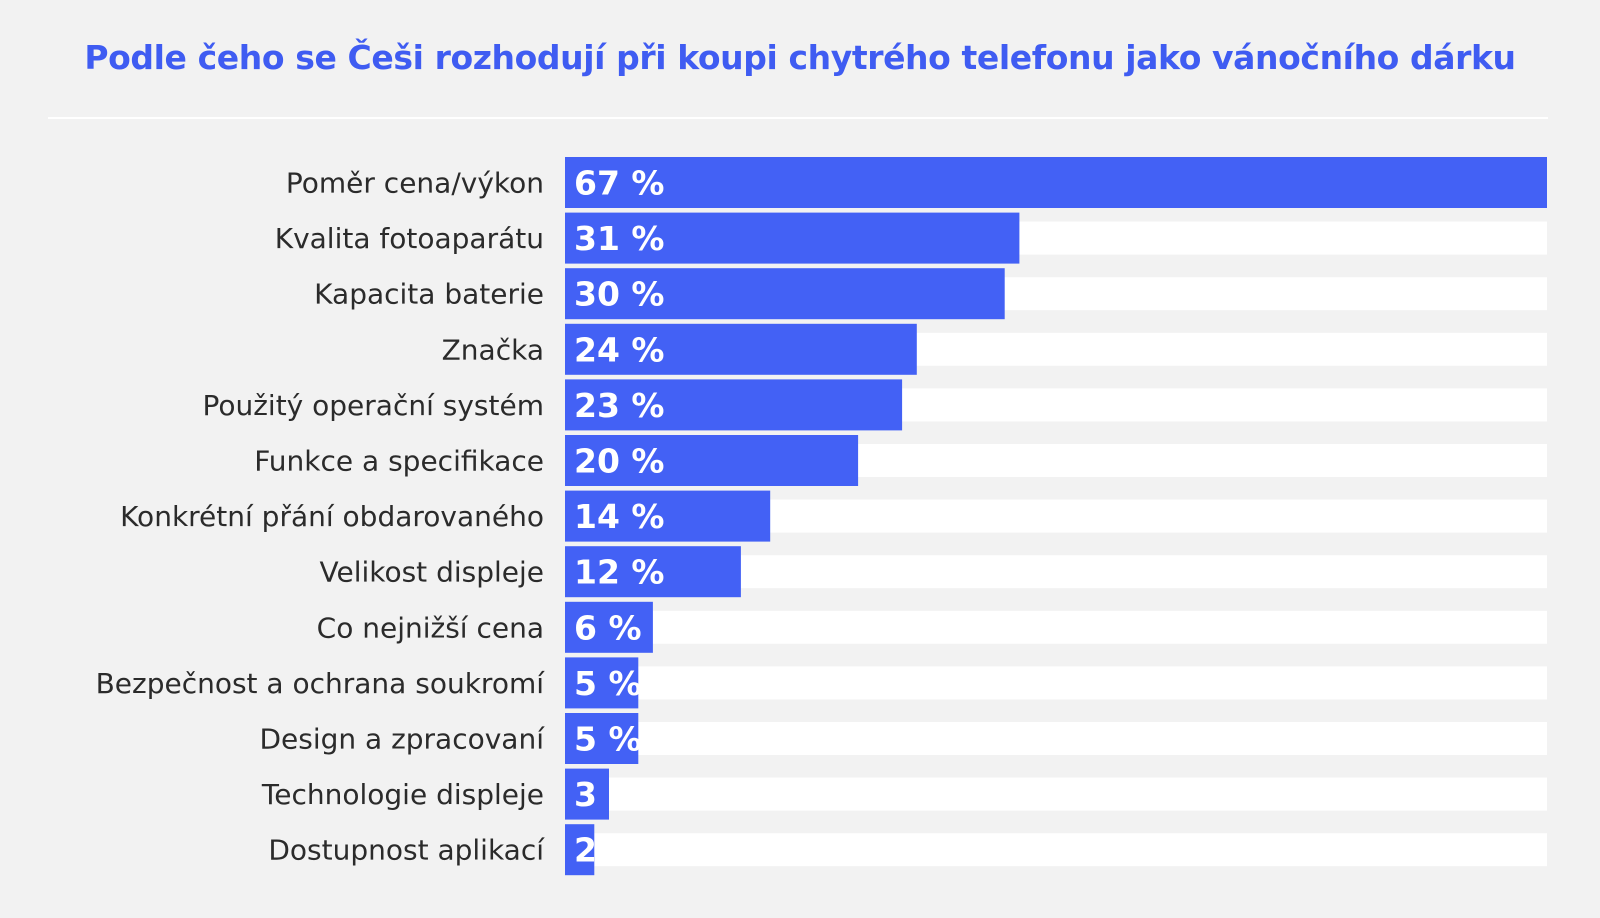  Describe the element at coordinates (619, 572) in the screenshot. I see `value-label: 12 %` at that location.